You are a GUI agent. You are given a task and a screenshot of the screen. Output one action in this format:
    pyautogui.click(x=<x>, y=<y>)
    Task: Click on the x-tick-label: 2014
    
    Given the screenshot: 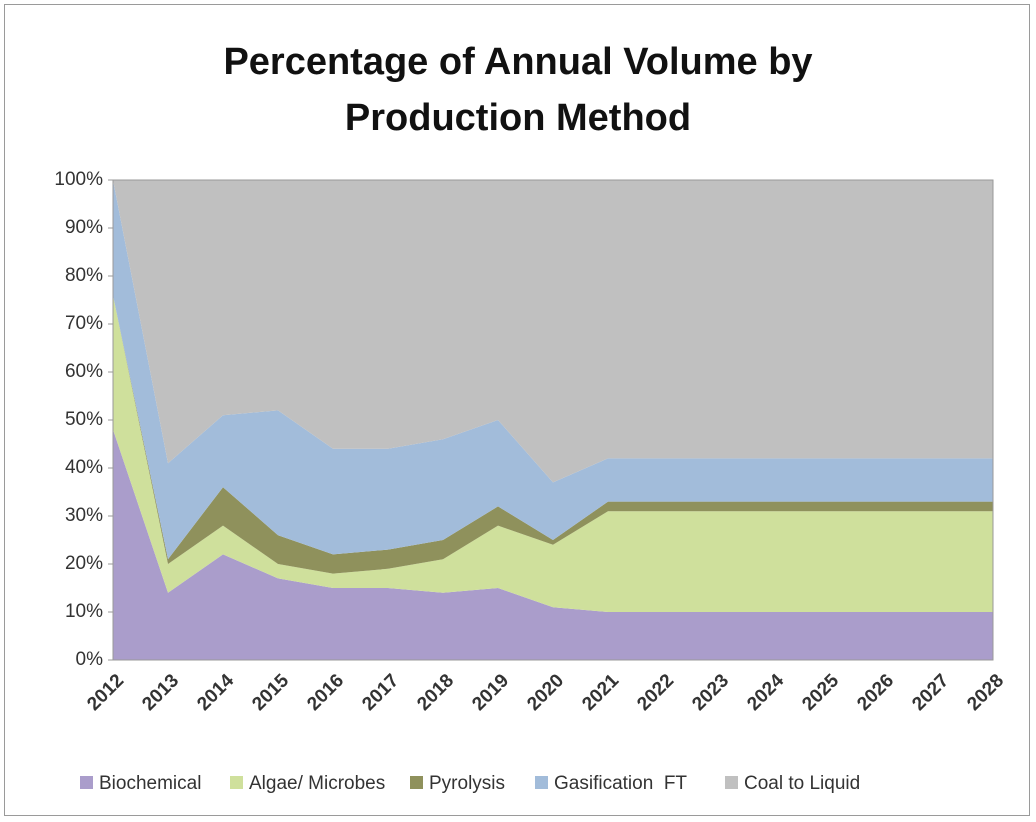 What is the action you would take?
    pyautogui.click(x=215, y=692)
    